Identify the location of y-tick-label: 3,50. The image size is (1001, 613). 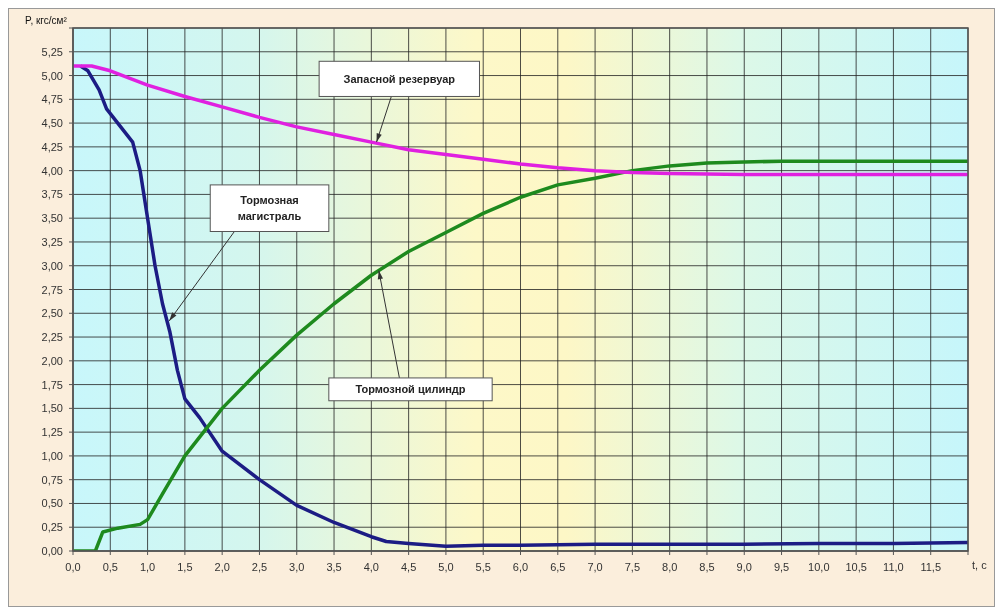
(52, 218).